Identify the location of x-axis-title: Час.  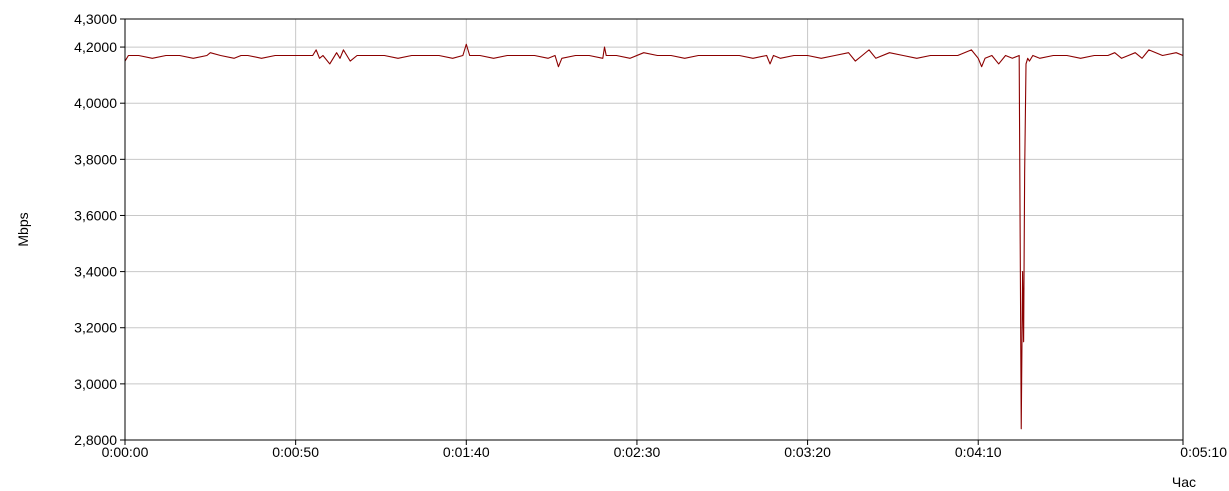
(1184, 482).